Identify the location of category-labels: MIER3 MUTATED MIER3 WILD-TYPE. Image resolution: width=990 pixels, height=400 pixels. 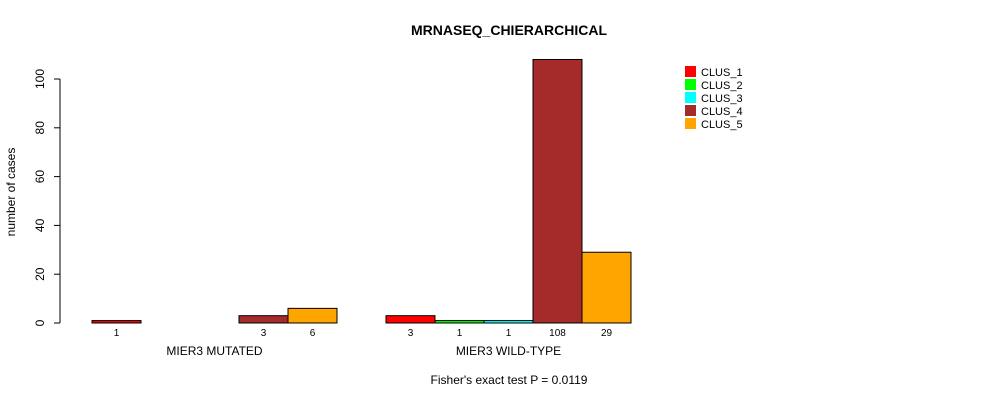
(363, 351).